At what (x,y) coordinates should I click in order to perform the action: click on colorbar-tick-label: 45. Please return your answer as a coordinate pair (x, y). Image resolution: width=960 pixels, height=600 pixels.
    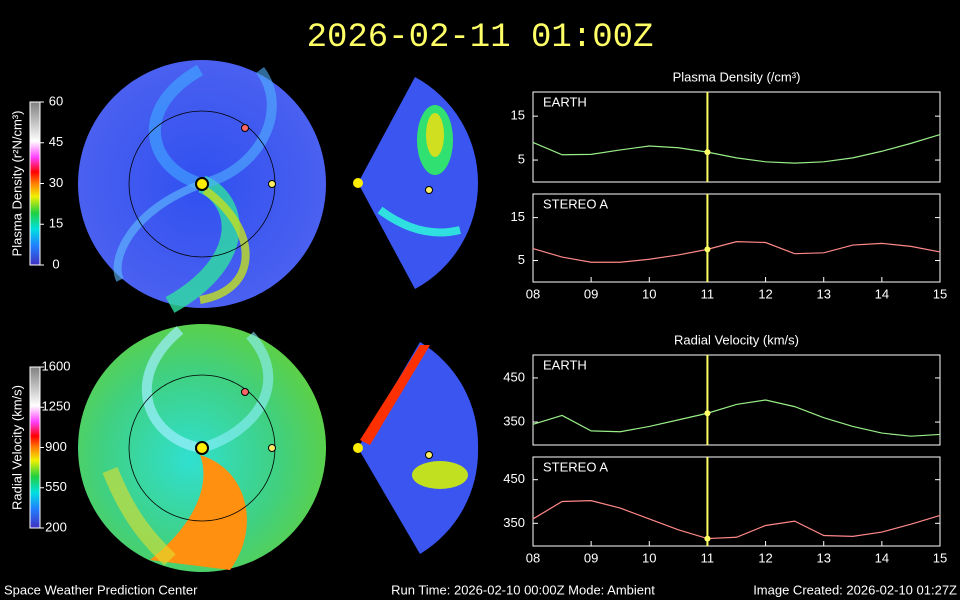
    Looking at the image, I should click on (56, 141).